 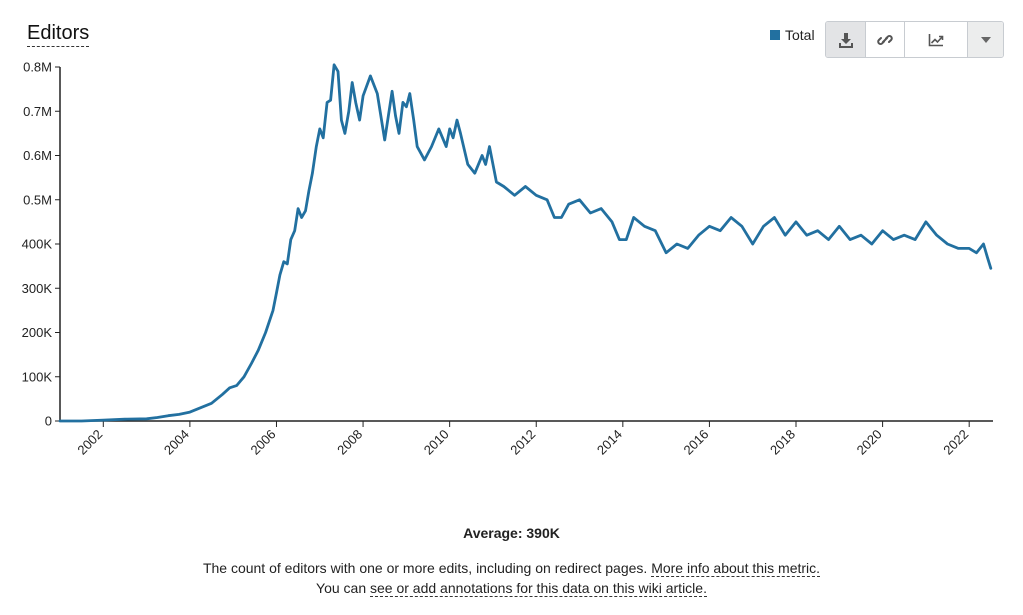 I want to click on y-tick-label: 0.5M, so click(x=37, y=199).